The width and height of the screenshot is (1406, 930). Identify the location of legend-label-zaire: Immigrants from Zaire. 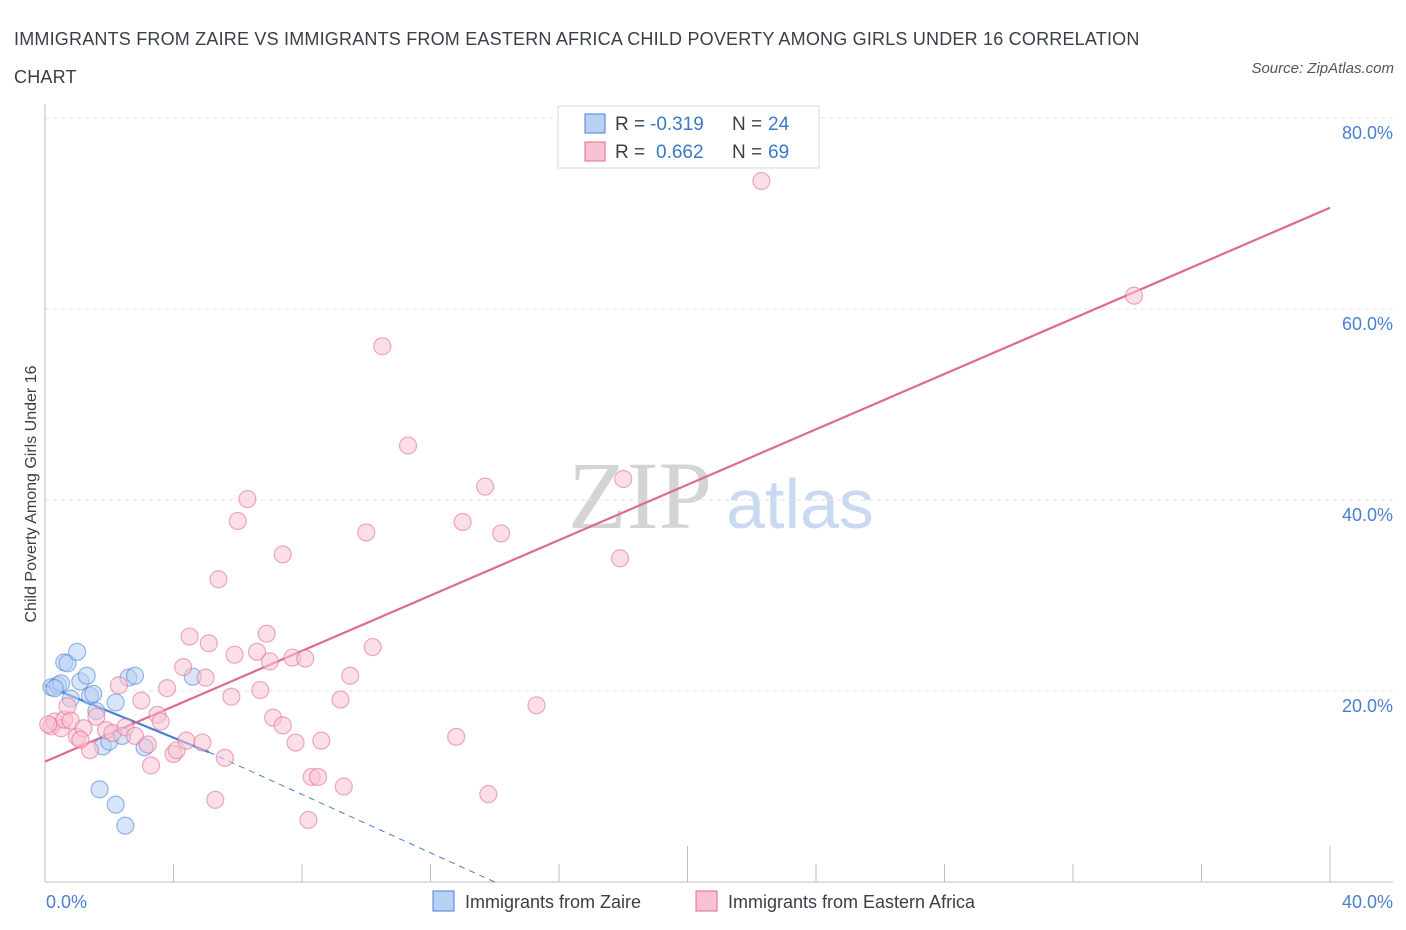
(553, 902).